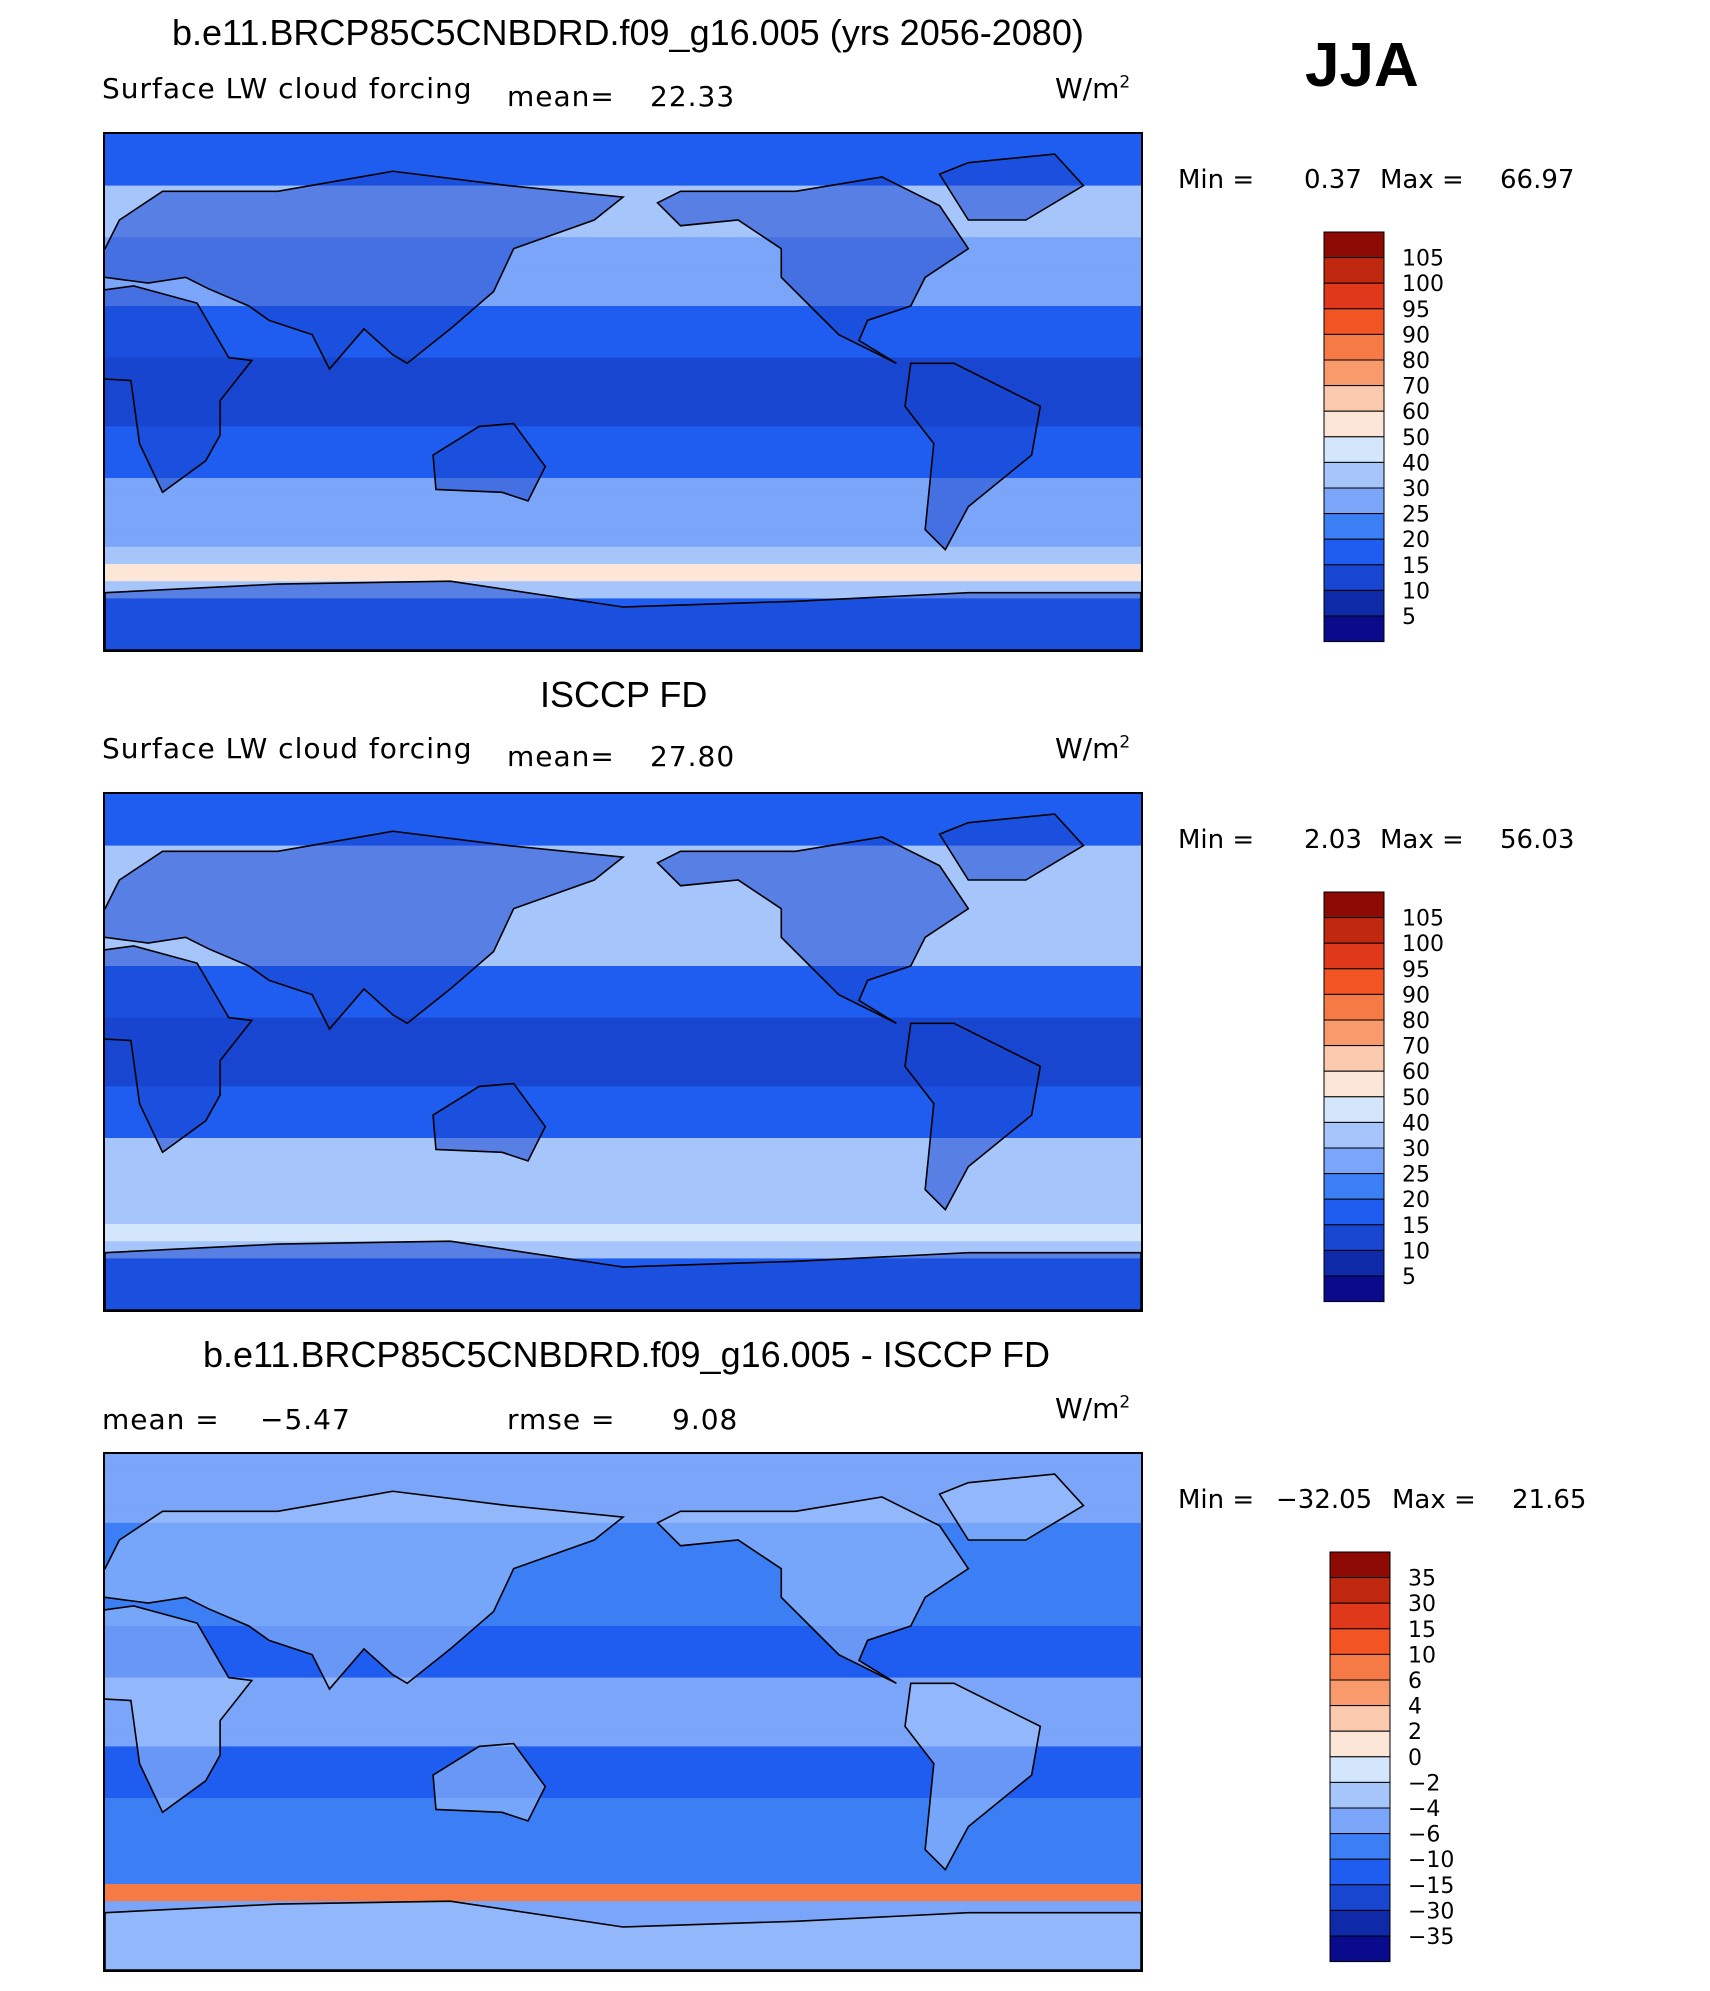  What do you see at coordinates (1424, 1809) in the screenshot?
I see `colorbar-tick-label: −4` at bounding box center [1424, 1809].